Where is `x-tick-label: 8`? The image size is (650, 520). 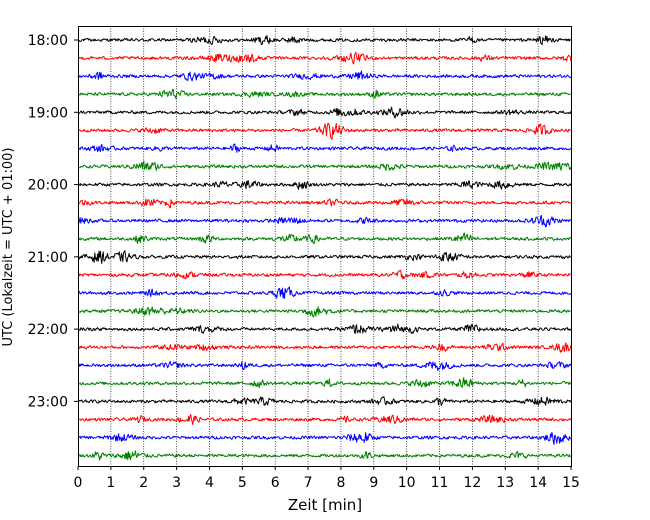
x-tick-label: 8 is located at coordinates (340, 483).